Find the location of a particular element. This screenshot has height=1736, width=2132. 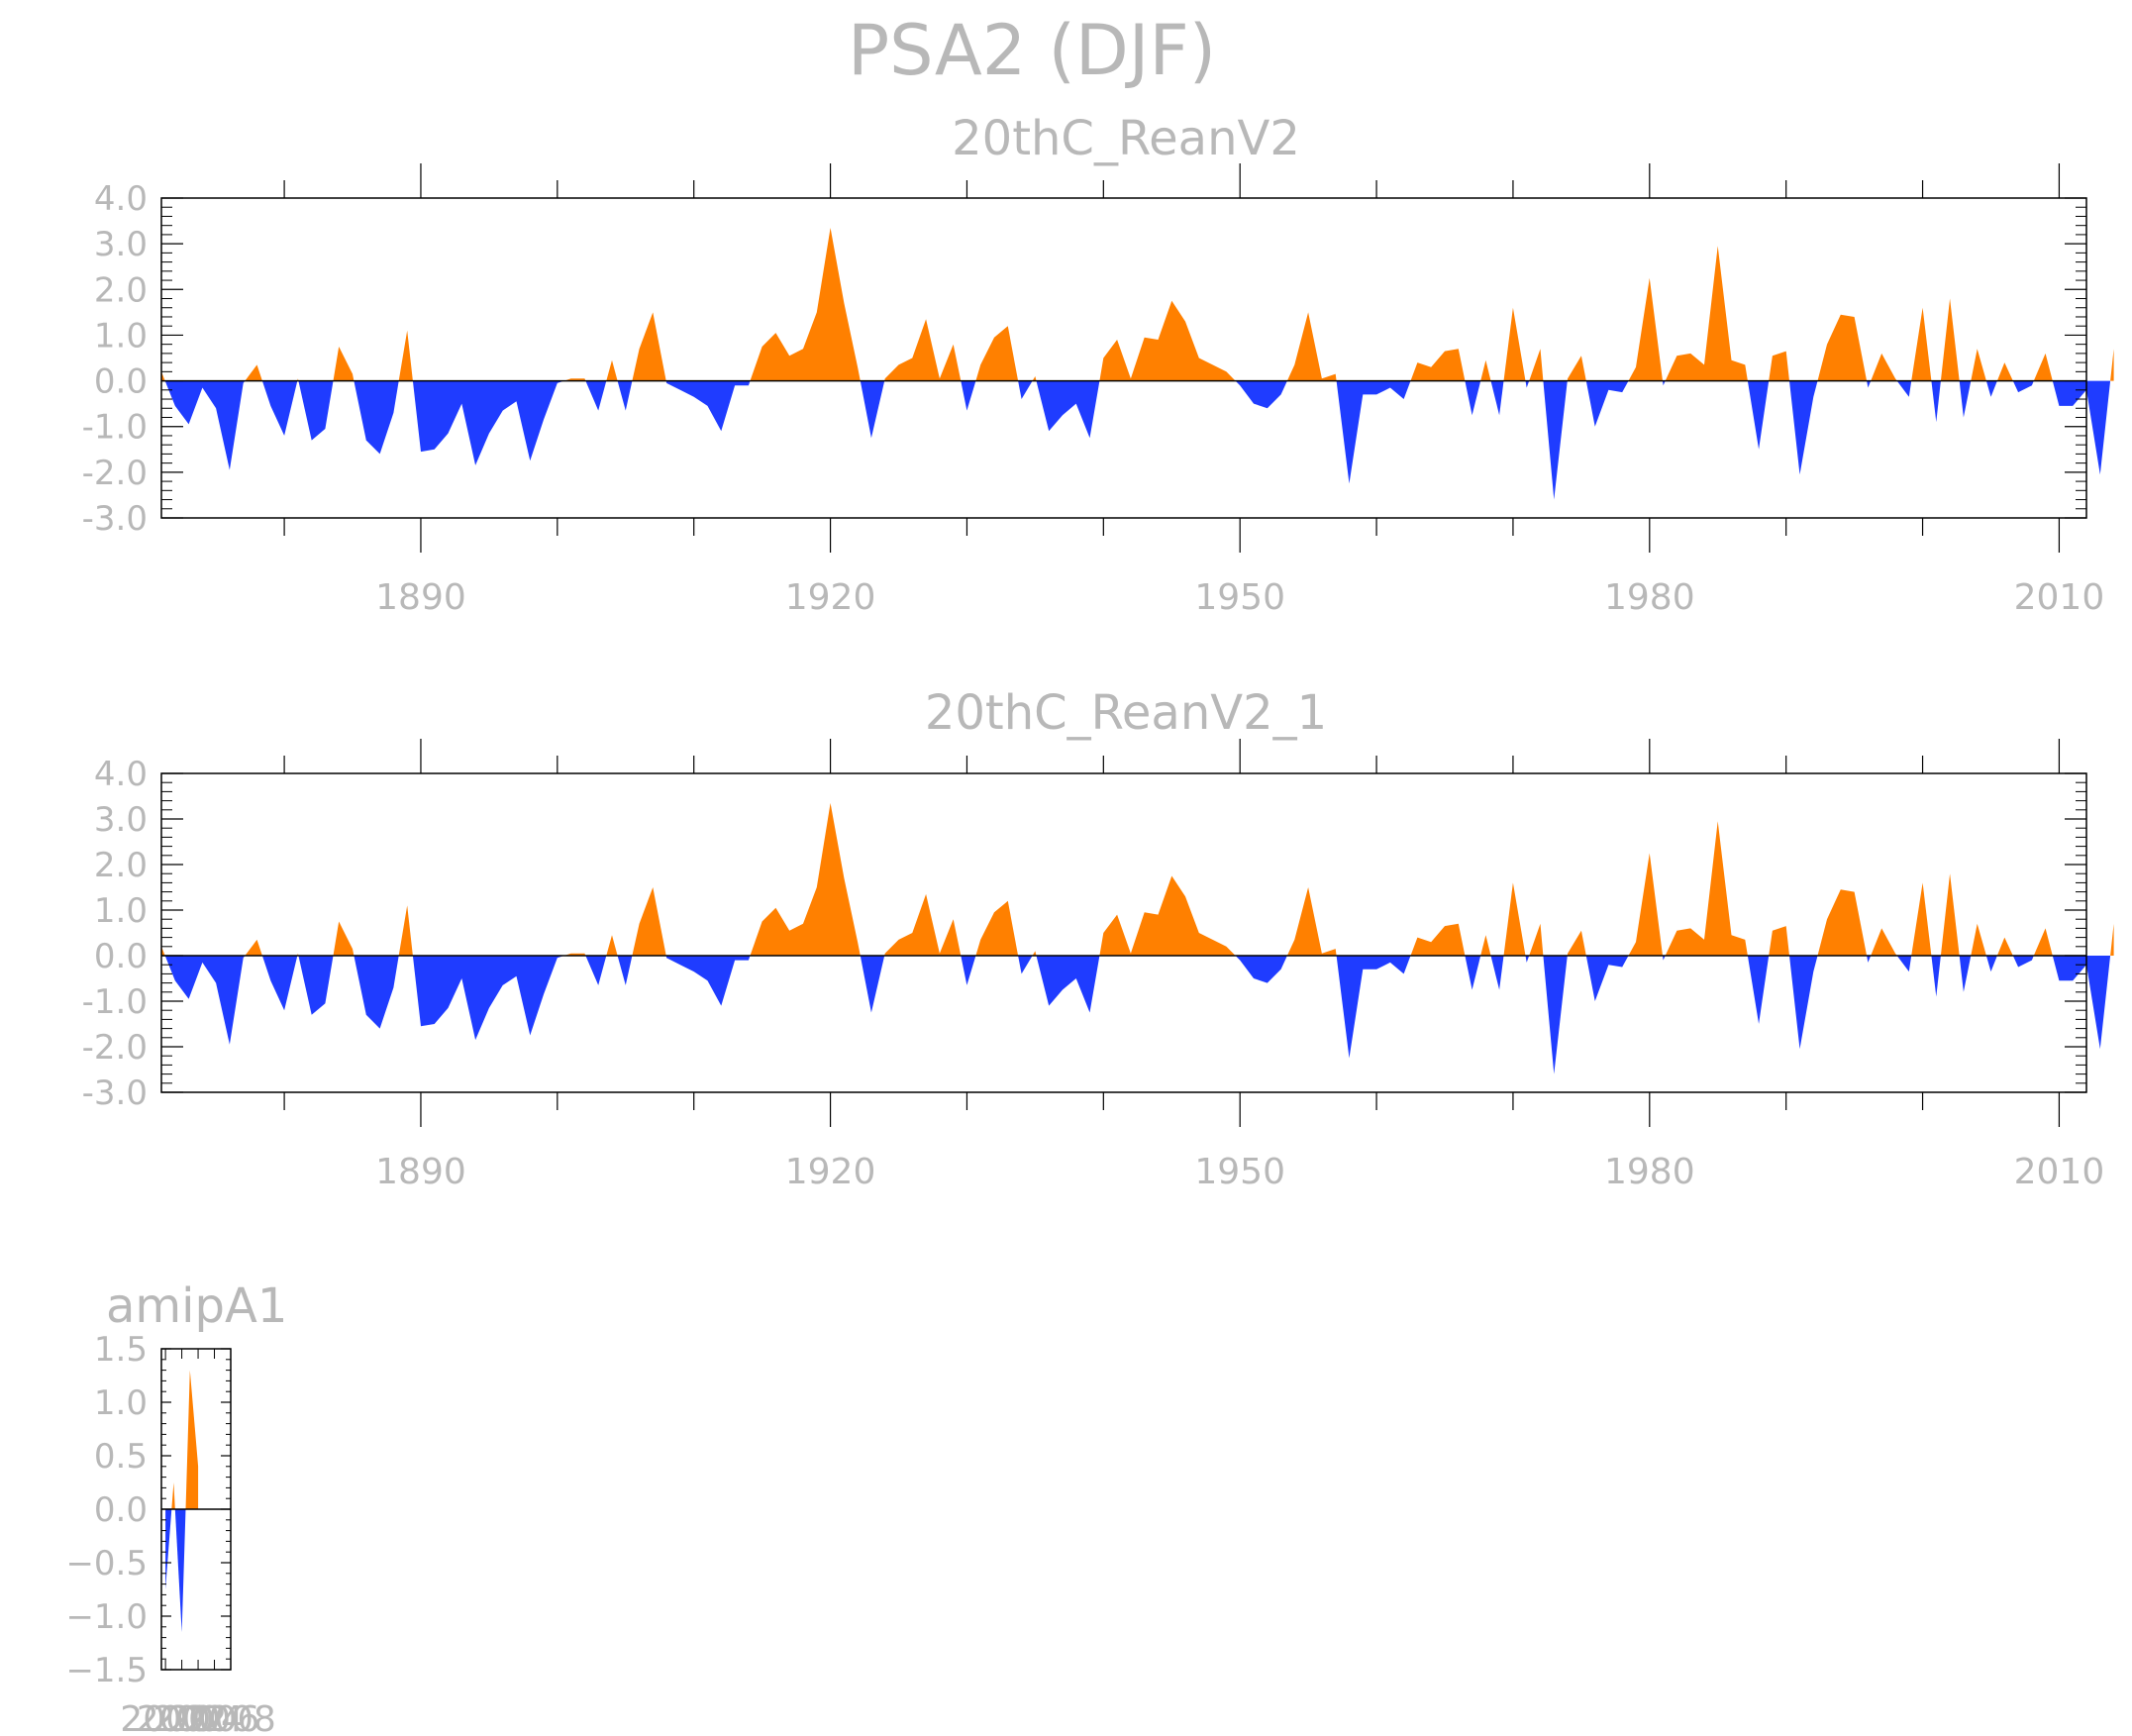

x-tick-label: 2010 is located at coordinates (2059, 597).